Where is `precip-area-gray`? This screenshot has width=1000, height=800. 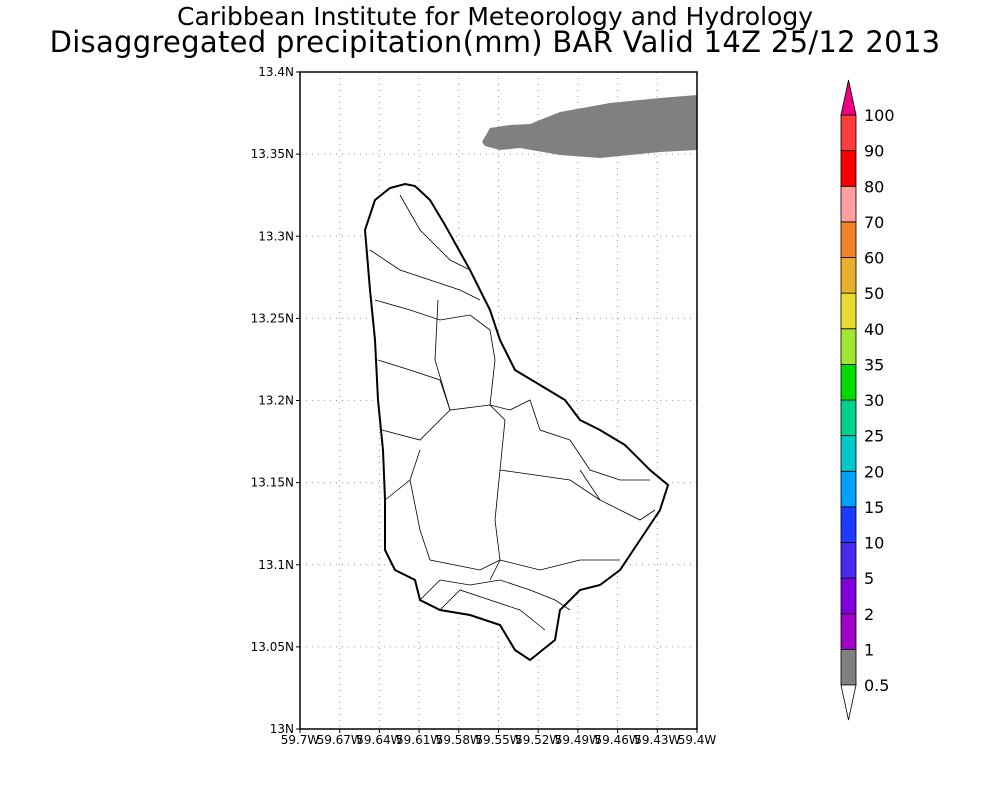 precip-area-gray is located at coordinates (589, 126).